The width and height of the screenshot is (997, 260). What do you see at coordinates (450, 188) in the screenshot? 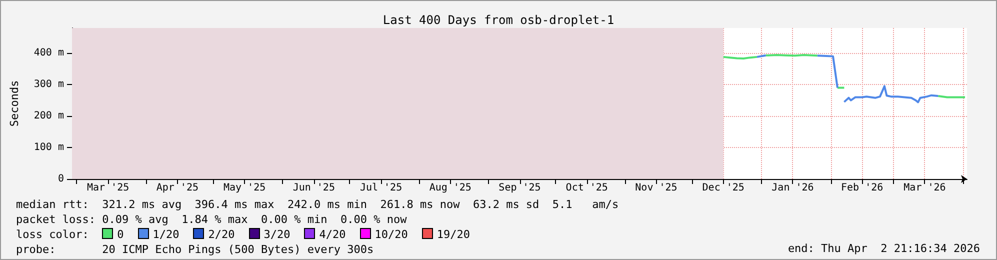
I see `x-tick-label: Aug '25` at bounding box center [450, 188].